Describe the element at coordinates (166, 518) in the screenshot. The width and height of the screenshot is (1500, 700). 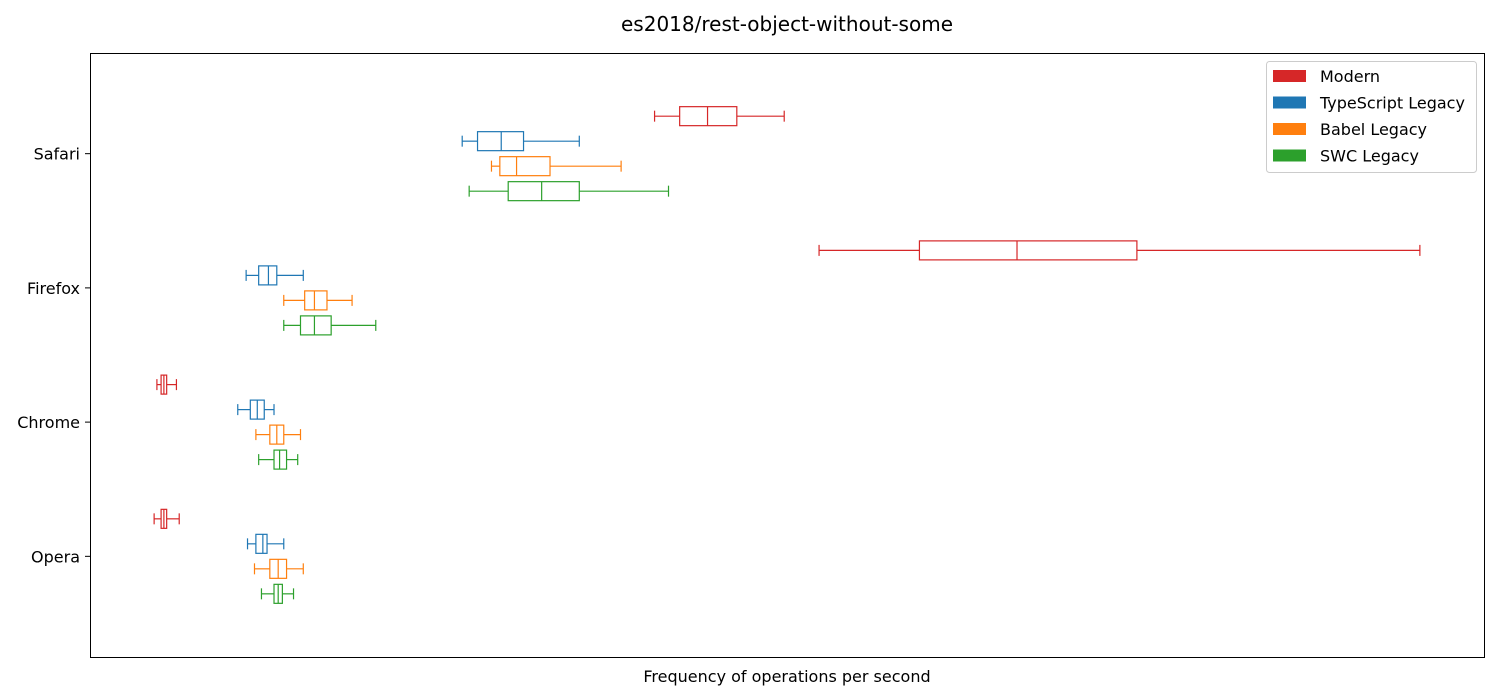
I see `box-modern-opera` at that location.